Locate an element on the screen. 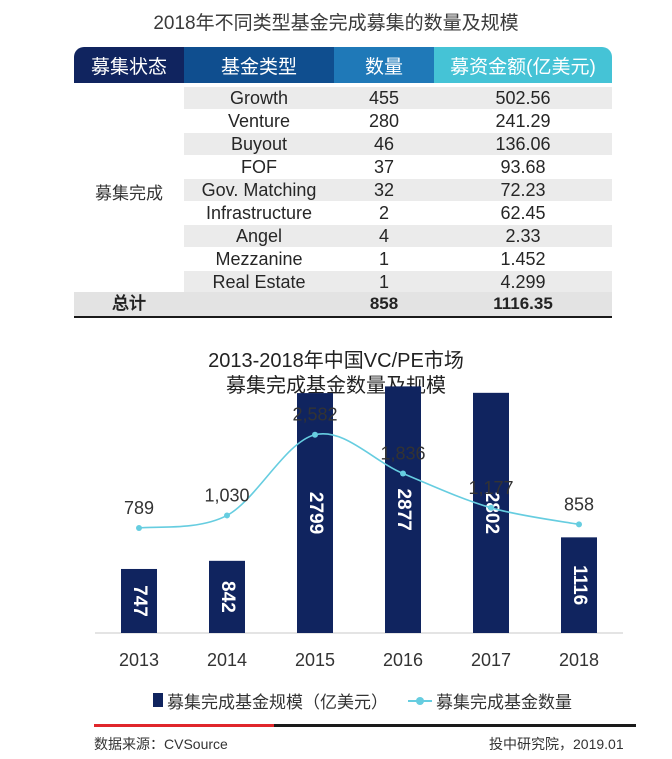 This screenshot has width=672, height=759. total-count: 858 is located at coordinates (384, 303).